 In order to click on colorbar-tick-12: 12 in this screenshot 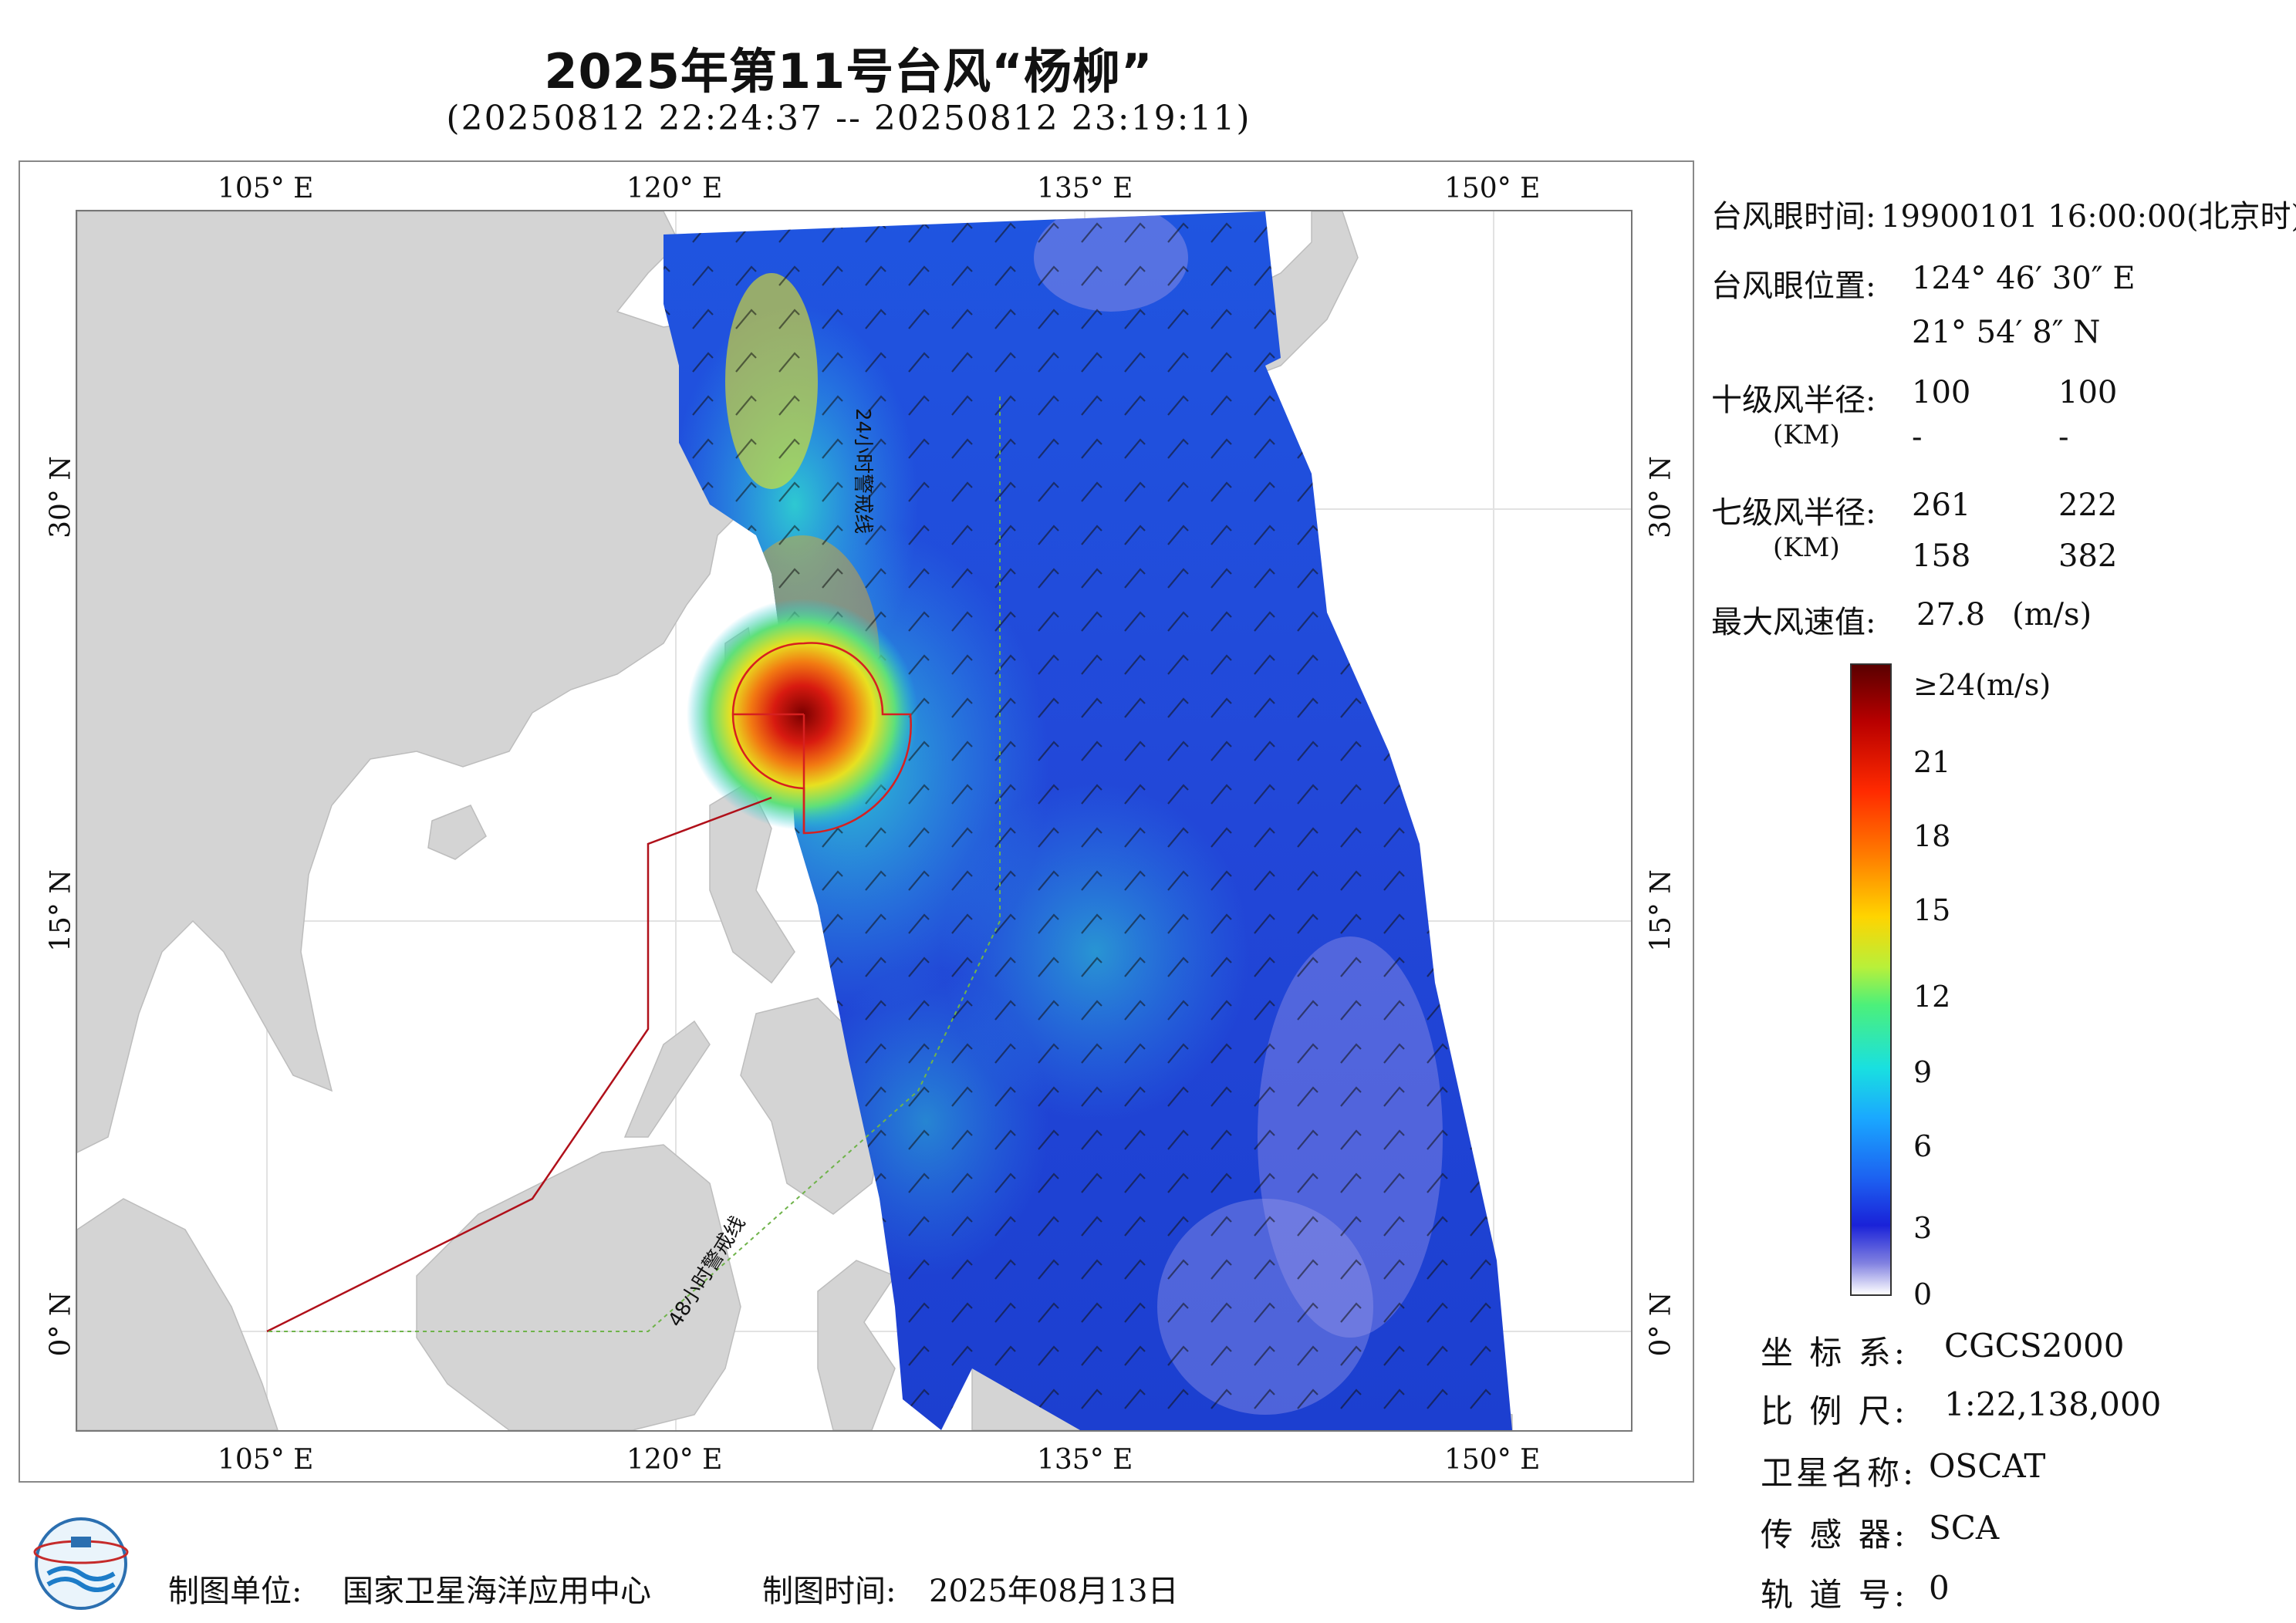, I will do `click(1932, 997)`.